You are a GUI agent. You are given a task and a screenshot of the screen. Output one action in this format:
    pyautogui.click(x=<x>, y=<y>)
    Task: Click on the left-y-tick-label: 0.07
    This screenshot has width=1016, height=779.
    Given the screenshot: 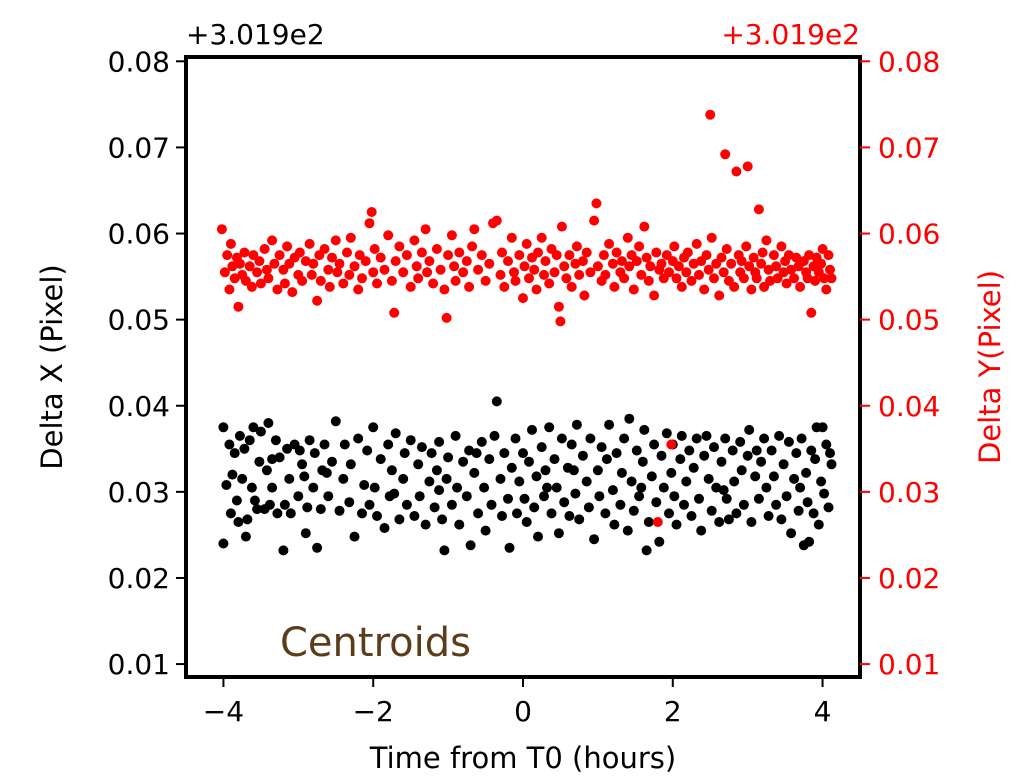 What is the action you would take?
    pyautogui.click(x=139, y=147)
    